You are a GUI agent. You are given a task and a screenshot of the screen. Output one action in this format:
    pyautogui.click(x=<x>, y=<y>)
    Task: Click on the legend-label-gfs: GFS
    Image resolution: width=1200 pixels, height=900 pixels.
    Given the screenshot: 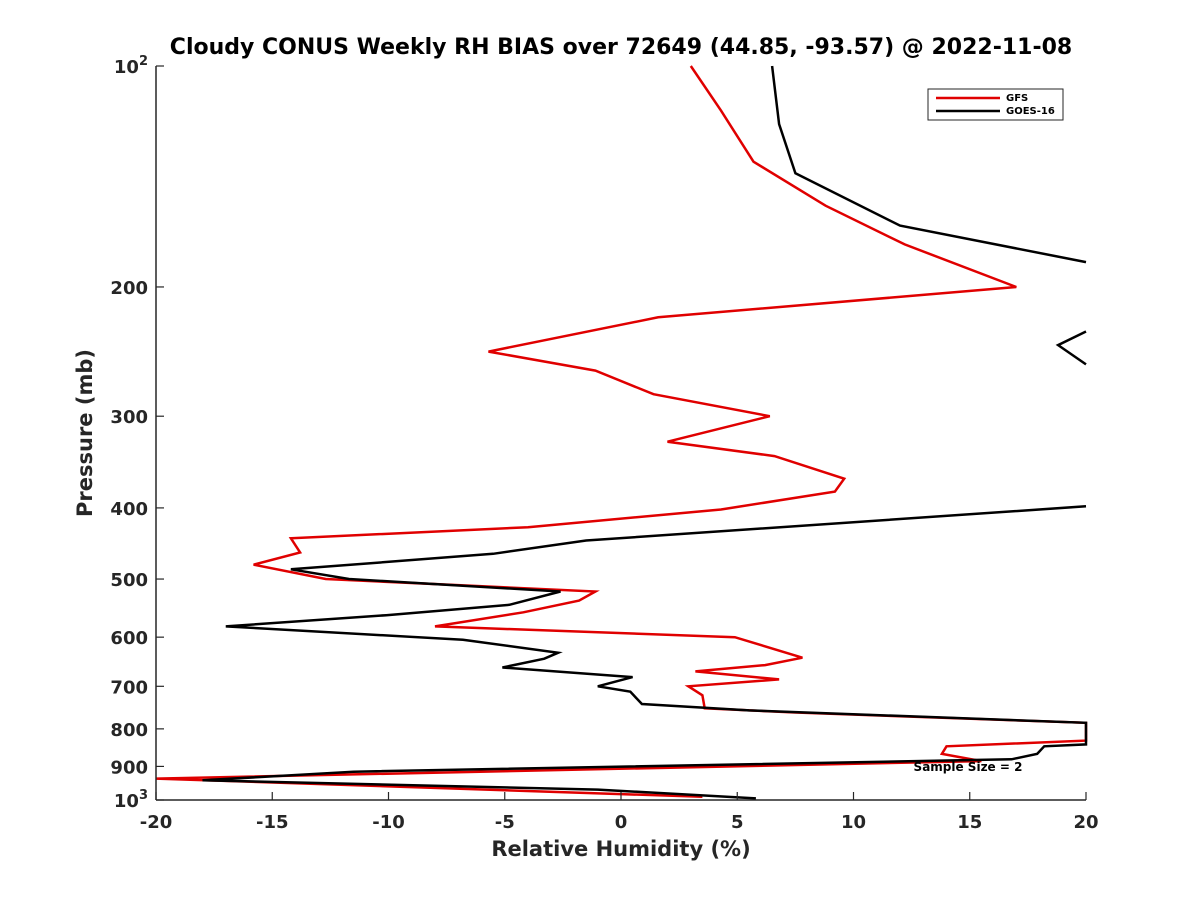 What is the action you would take?
    pyautogui.click(x=1017, y=98)
    